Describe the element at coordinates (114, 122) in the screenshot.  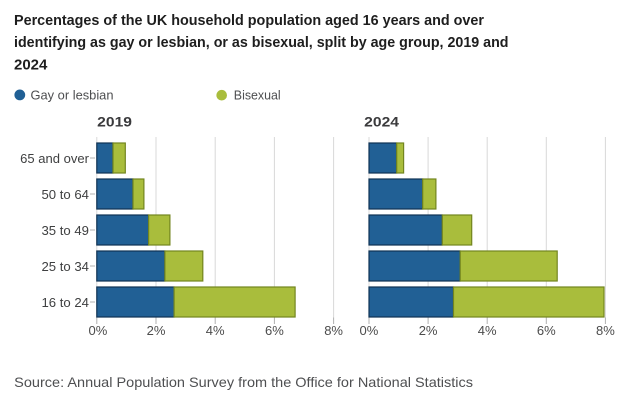
I see `svg-text: 2019` at that location.